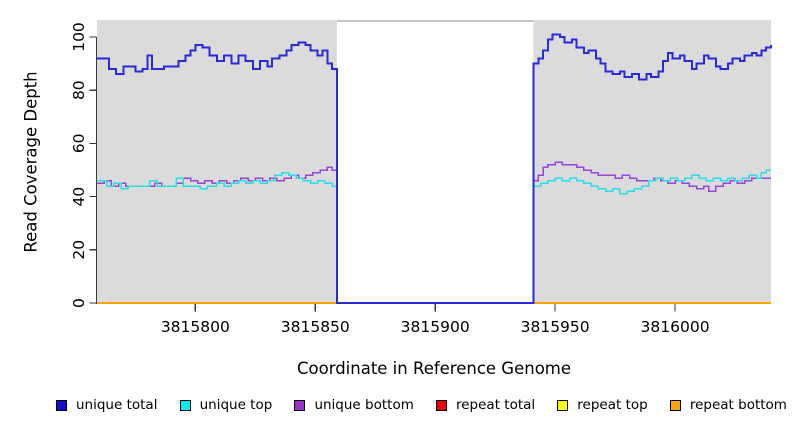 The image size is (792, 432). What do you see at coordinates (79, 303) in the screenshot?
I see `y-tick-label: 0` at bounding box center [79, 303].